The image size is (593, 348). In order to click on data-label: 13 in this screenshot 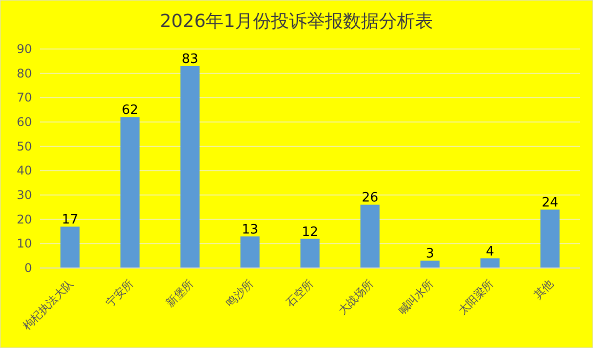, I will do `click(250, 230)`.